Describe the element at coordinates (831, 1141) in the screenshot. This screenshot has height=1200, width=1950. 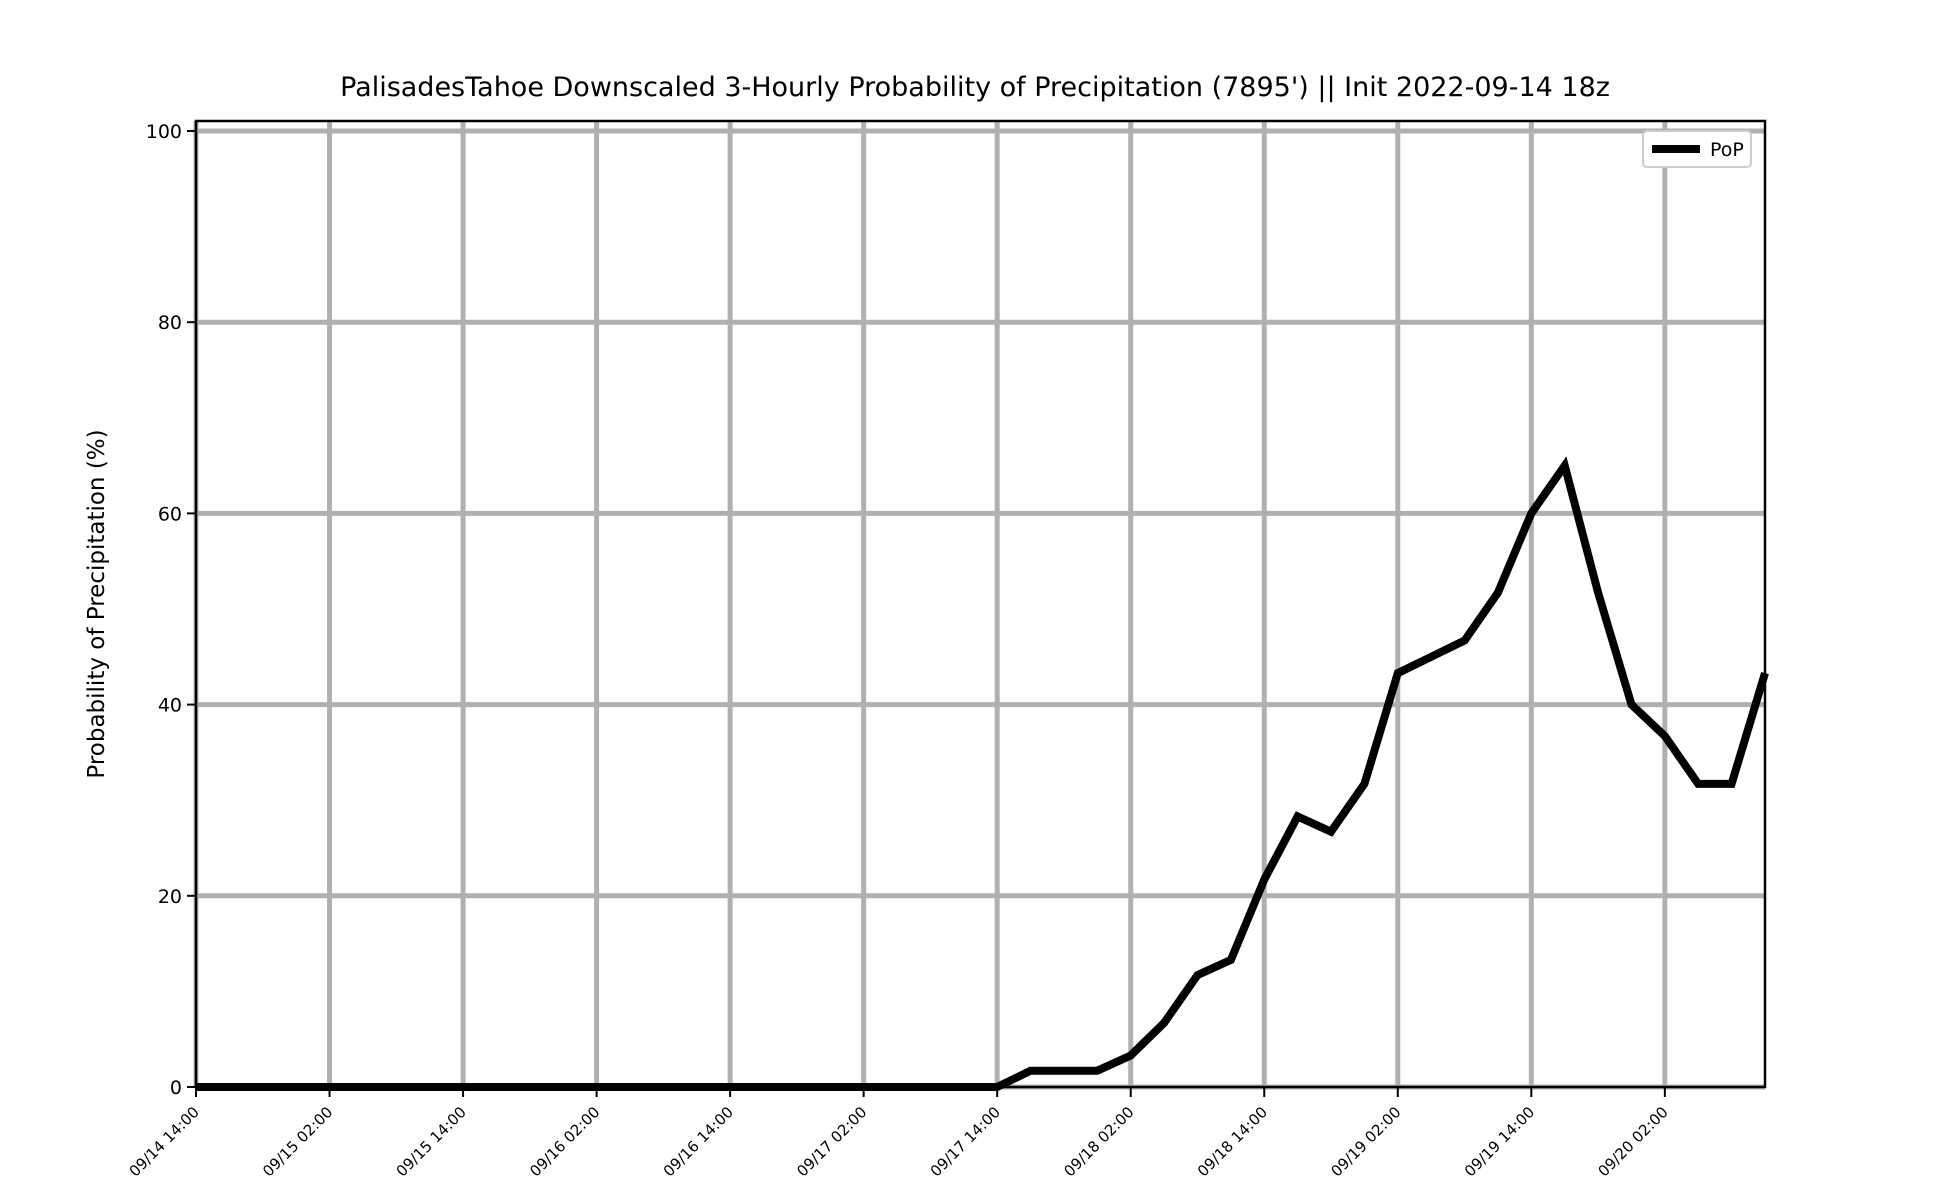
I see `x-tick-label: 09/17 02:00` at that location.